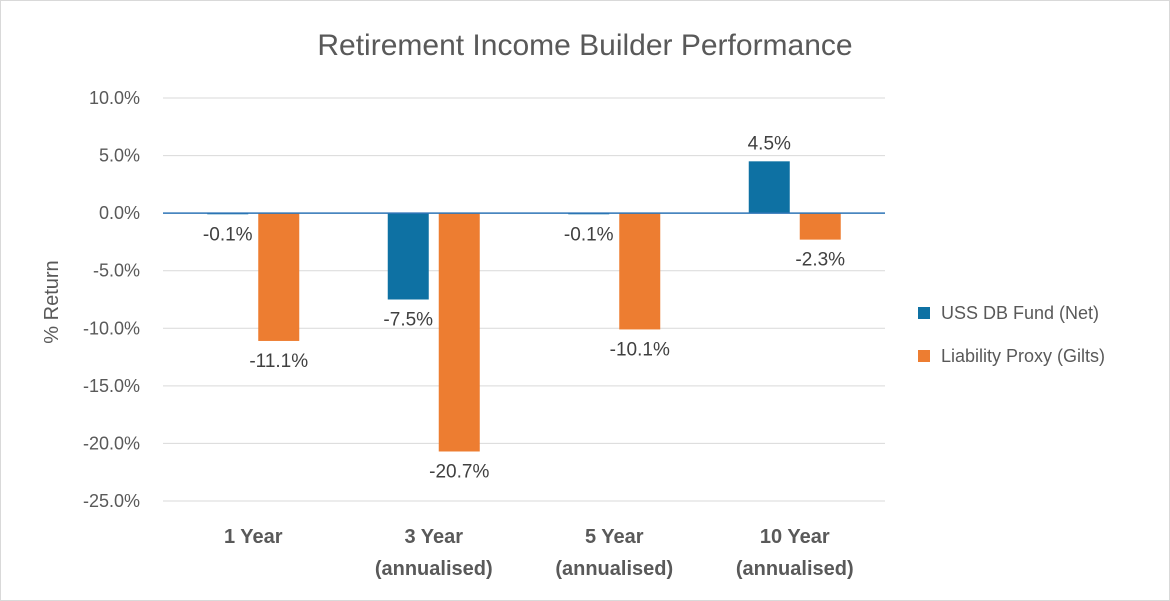 This screenshot has width=1170, height=601. I want to click on y-tick-label: 0.0%, so click(119, 213).